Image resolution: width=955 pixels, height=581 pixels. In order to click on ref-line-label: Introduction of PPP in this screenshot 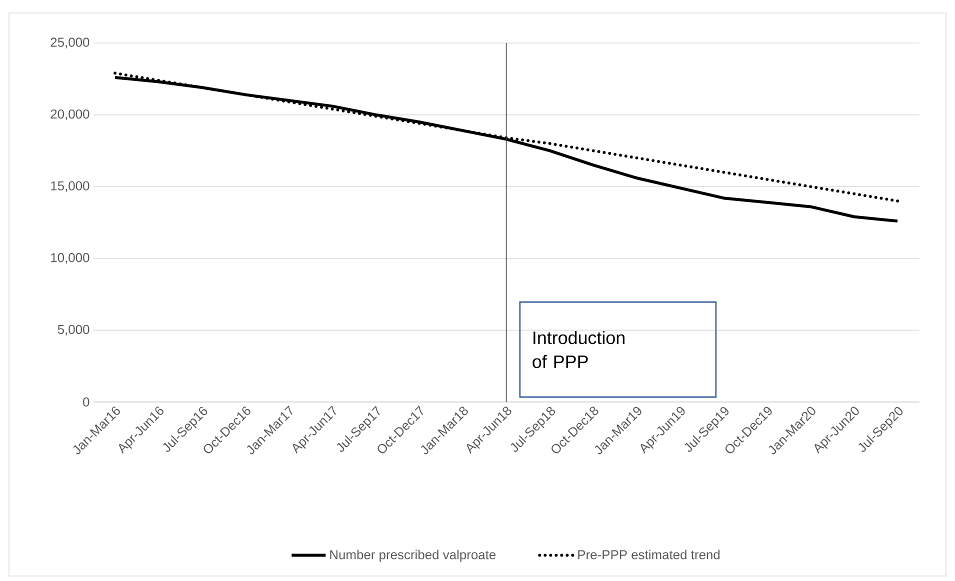, I will do `click(578, 349)`.